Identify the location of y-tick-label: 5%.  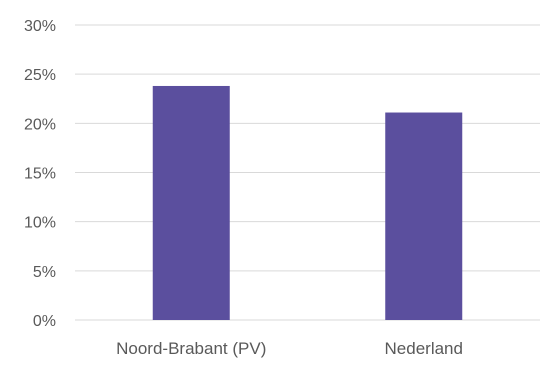
(44, 272).